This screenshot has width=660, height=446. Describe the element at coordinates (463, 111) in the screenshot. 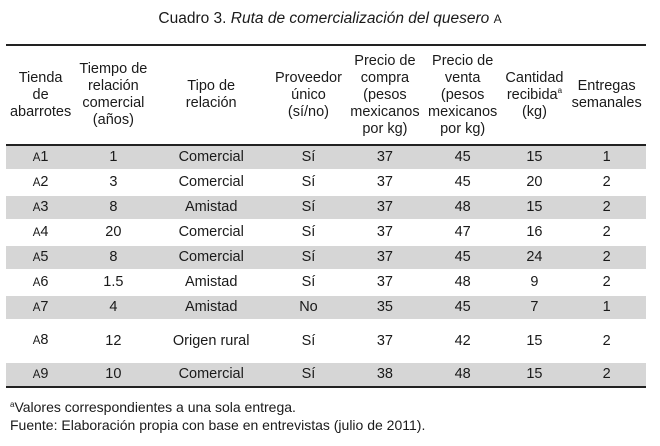

I see `header-line: mexicanos` at that location.